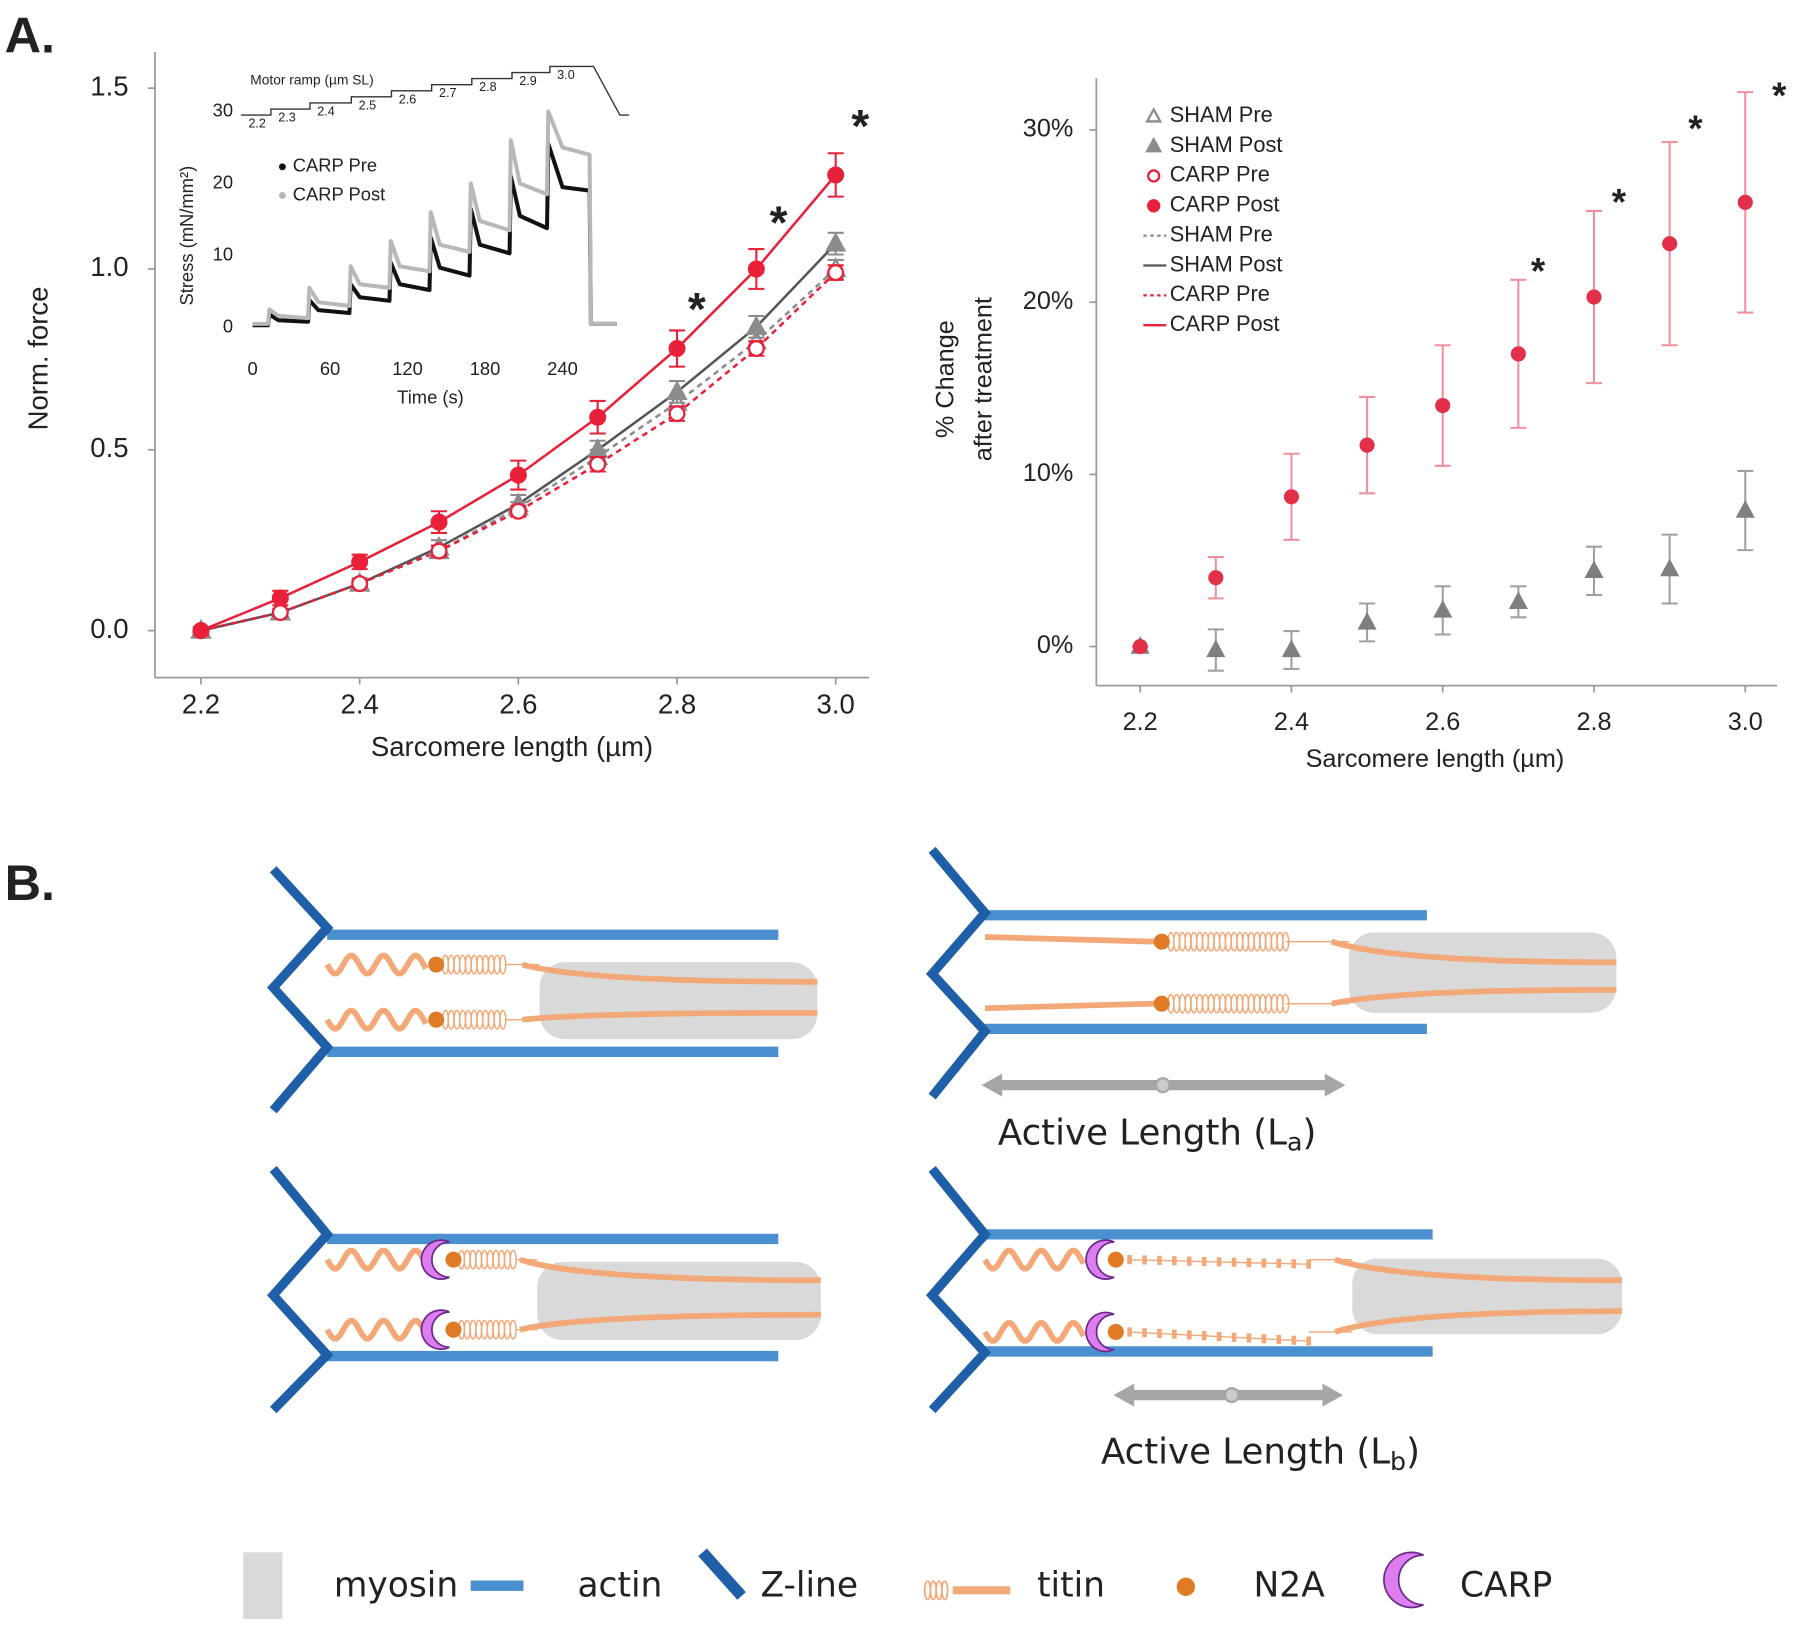 This screenshot has width=1800, height=1625. Describe the element at coordinates (1231, 1395) in the screenshot. I see `arrow-dot` at that location.